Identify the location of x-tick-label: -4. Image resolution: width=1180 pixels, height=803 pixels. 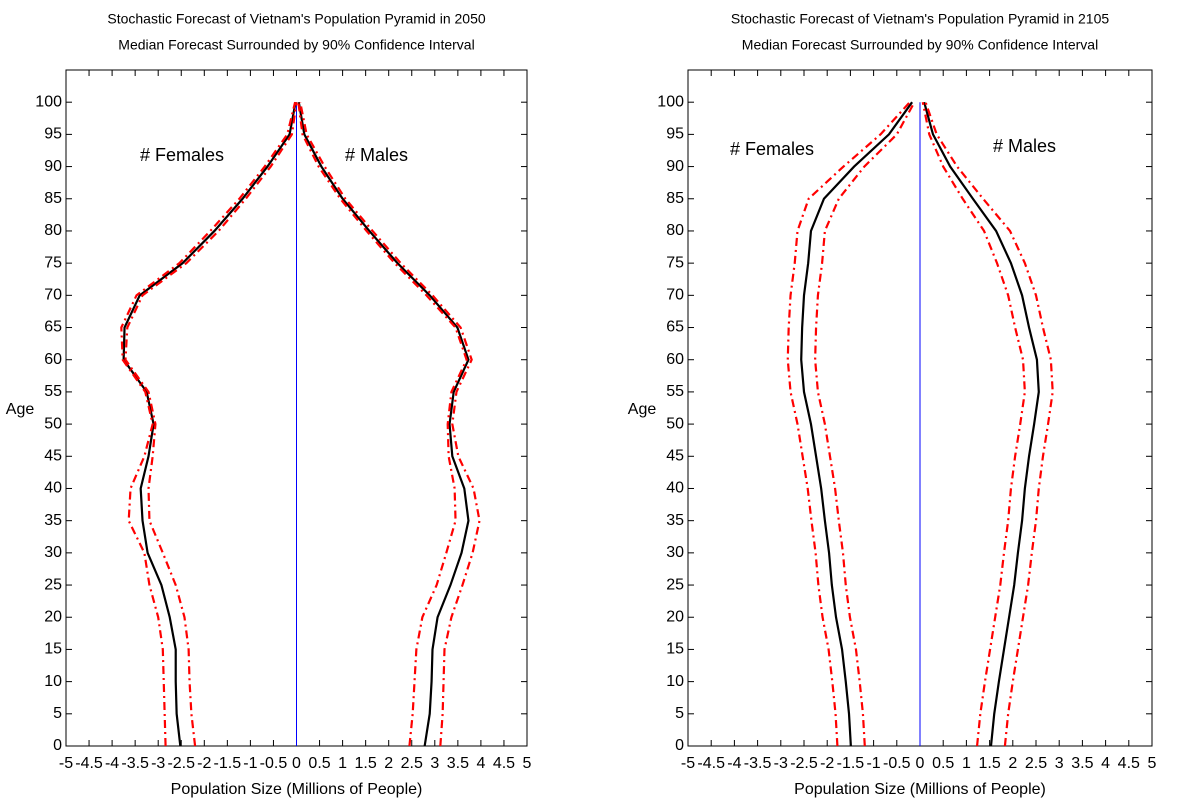
(112, 763).